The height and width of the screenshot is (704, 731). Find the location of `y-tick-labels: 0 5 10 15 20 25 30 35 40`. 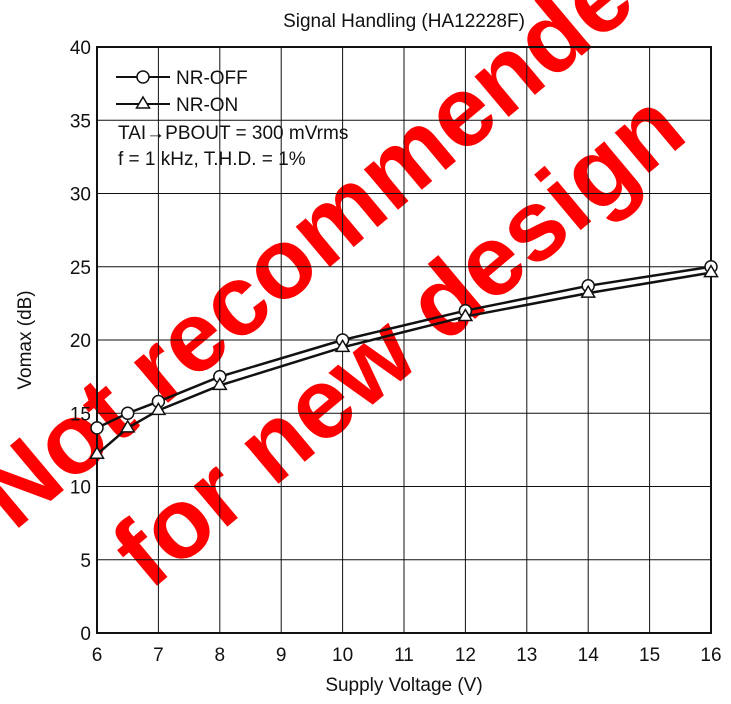

y-tick-labels: 0 5 10 15 20 25 30 35 40 is located at coordinates (80, 341).